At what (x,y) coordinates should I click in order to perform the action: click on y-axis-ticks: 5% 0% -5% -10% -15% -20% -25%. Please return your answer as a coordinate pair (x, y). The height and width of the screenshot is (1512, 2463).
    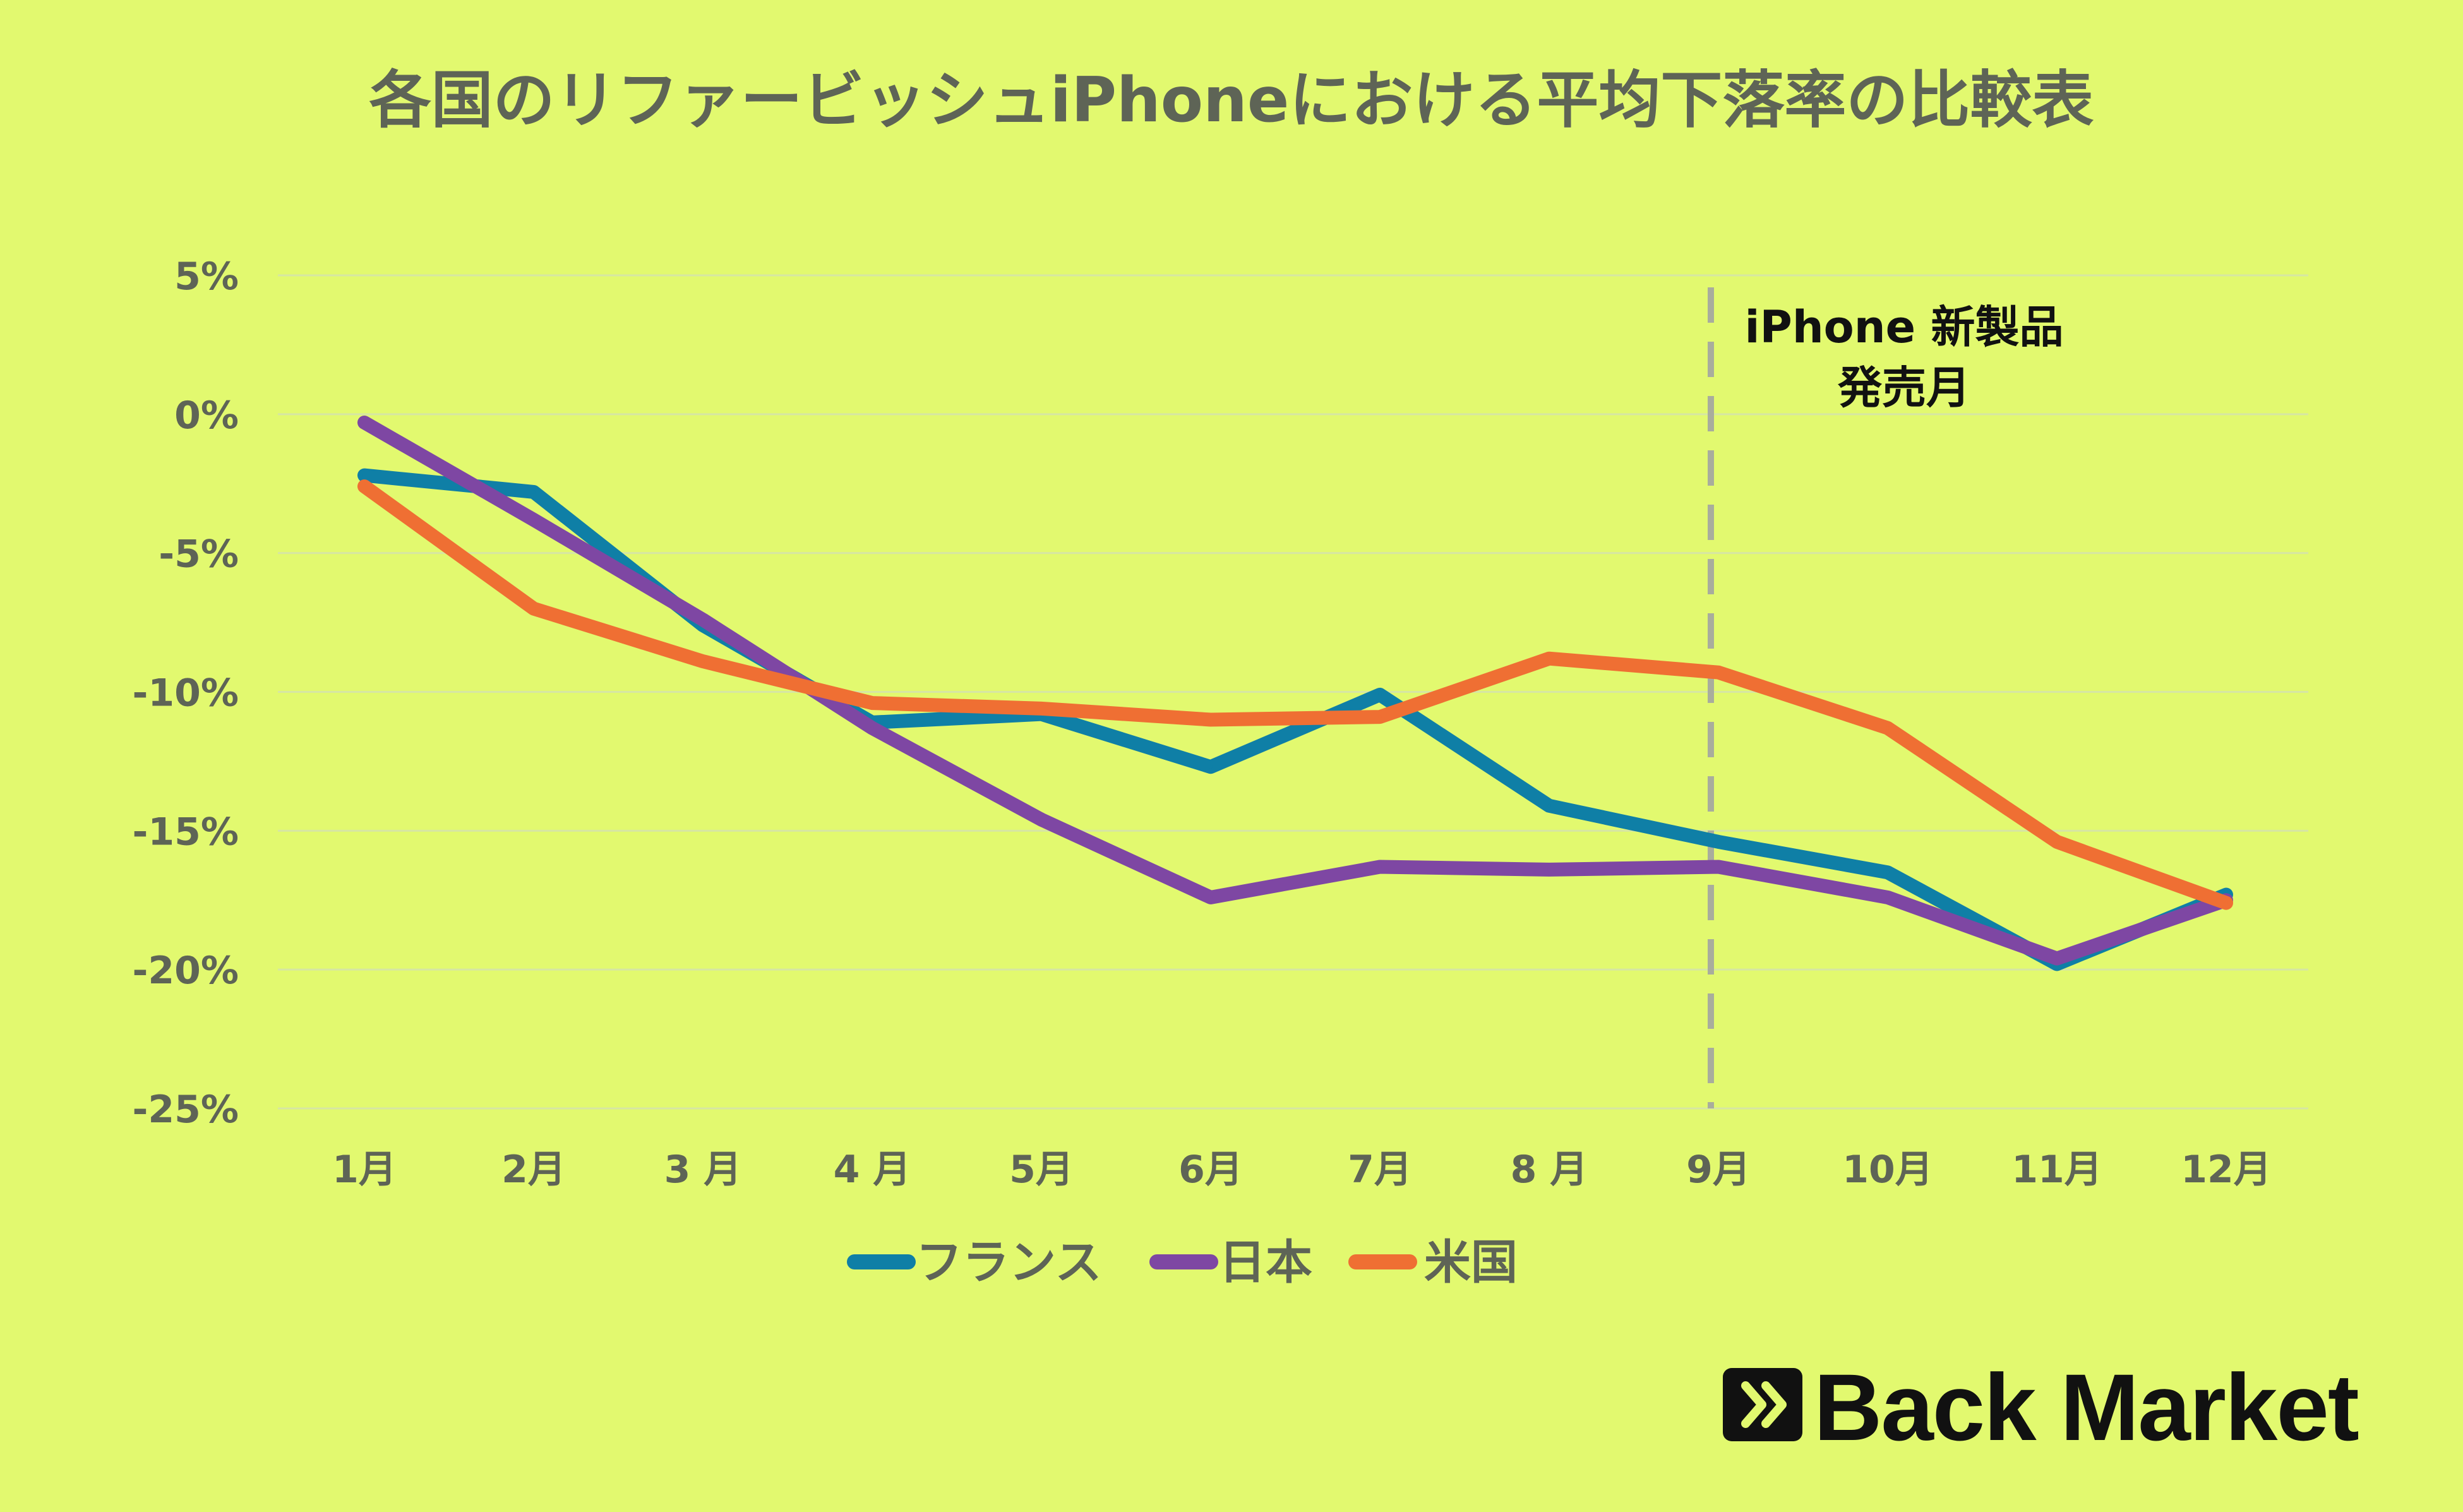
    Looking at the image, I should click on (185, 693).